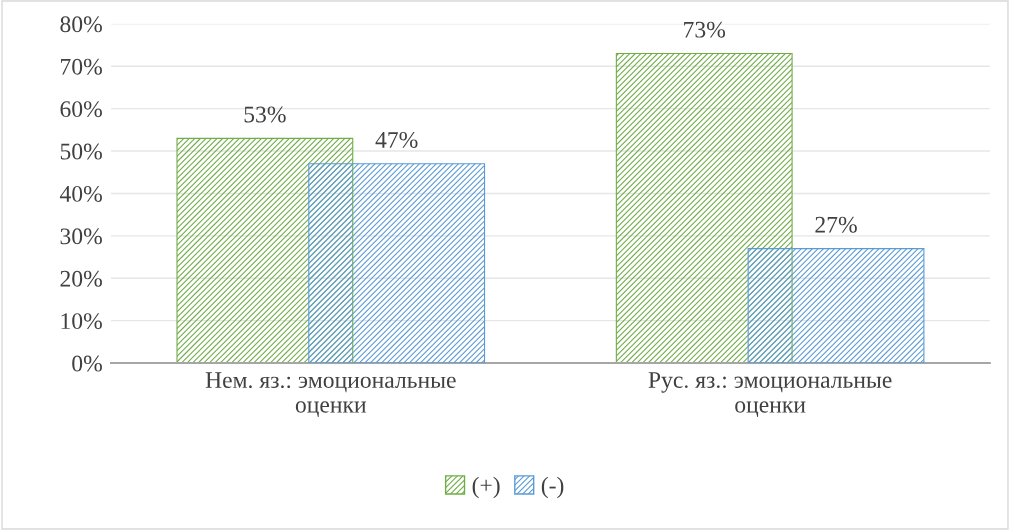  What do you see at coordinates (81, 321) in the screenshot?
I see `y-tick-label: 10%` at bounding box center [81, 321].